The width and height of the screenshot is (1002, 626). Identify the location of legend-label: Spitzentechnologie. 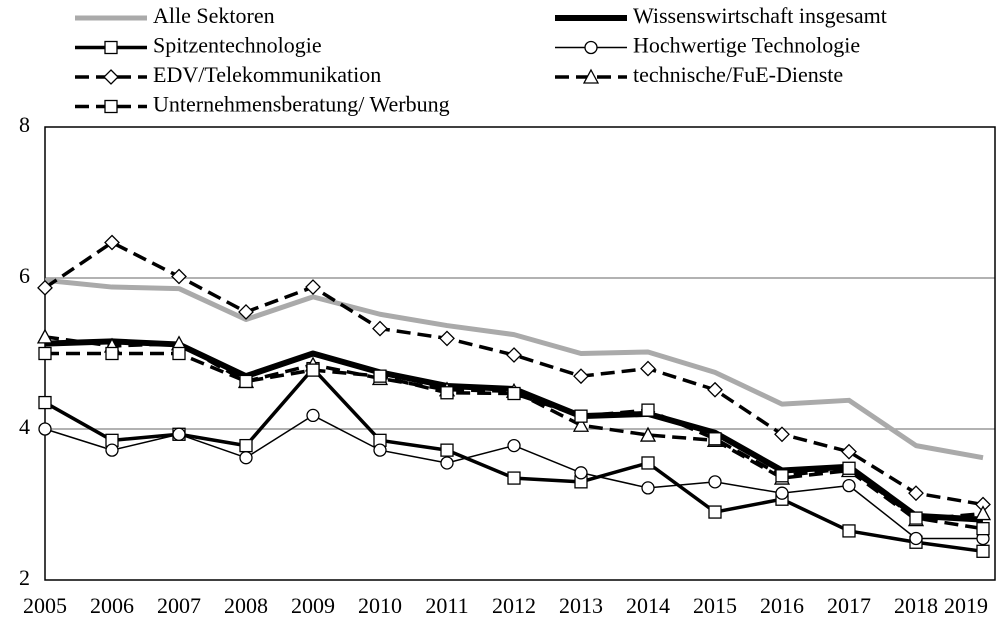
(237, 45).